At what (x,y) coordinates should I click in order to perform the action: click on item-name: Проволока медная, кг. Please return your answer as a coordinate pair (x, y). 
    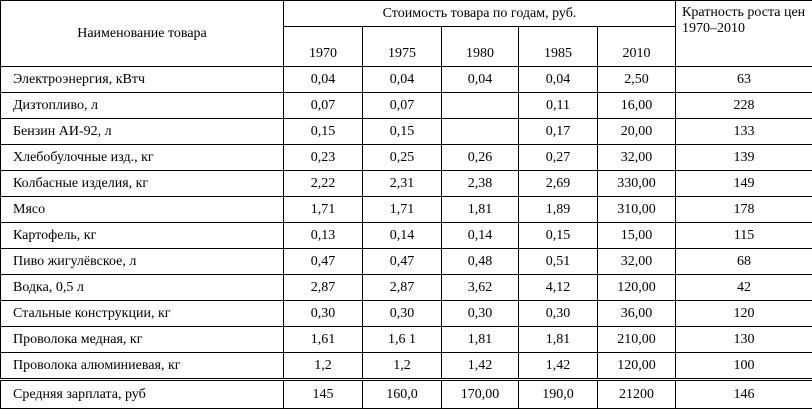
    Looking at the image, I should click on (142, 340).